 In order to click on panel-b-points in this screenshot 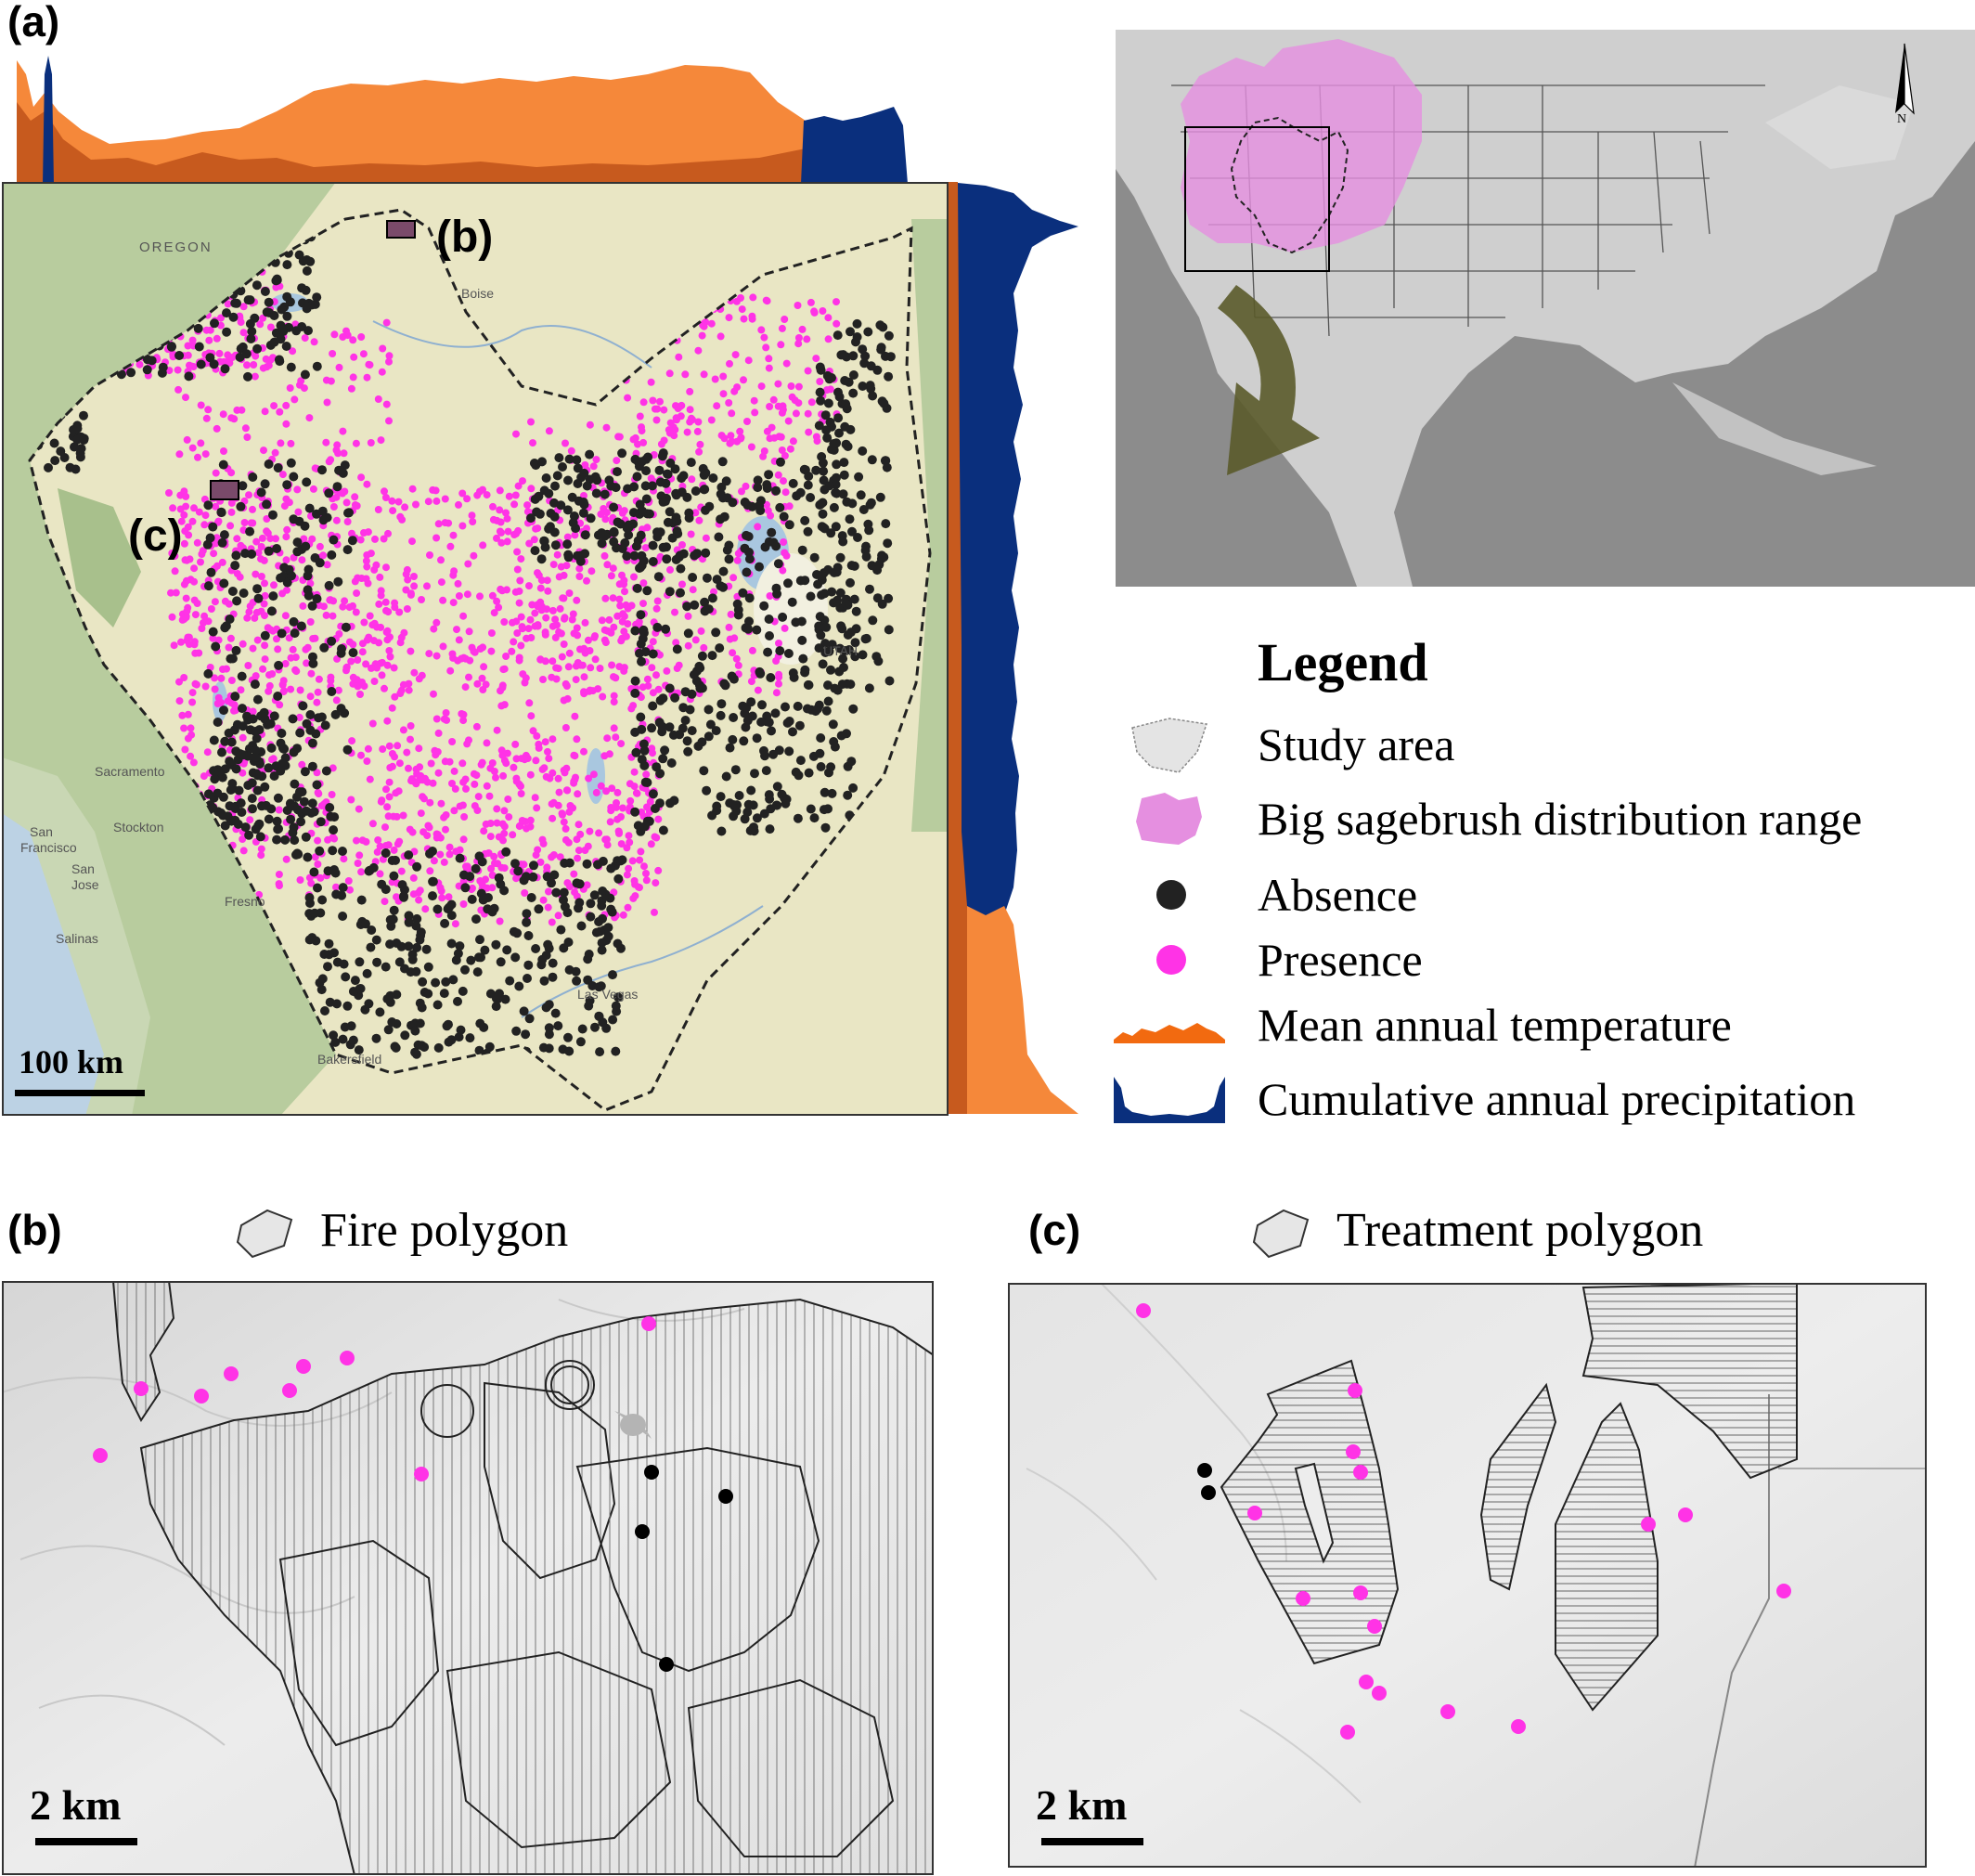, I will do `click(413, 1494)`.